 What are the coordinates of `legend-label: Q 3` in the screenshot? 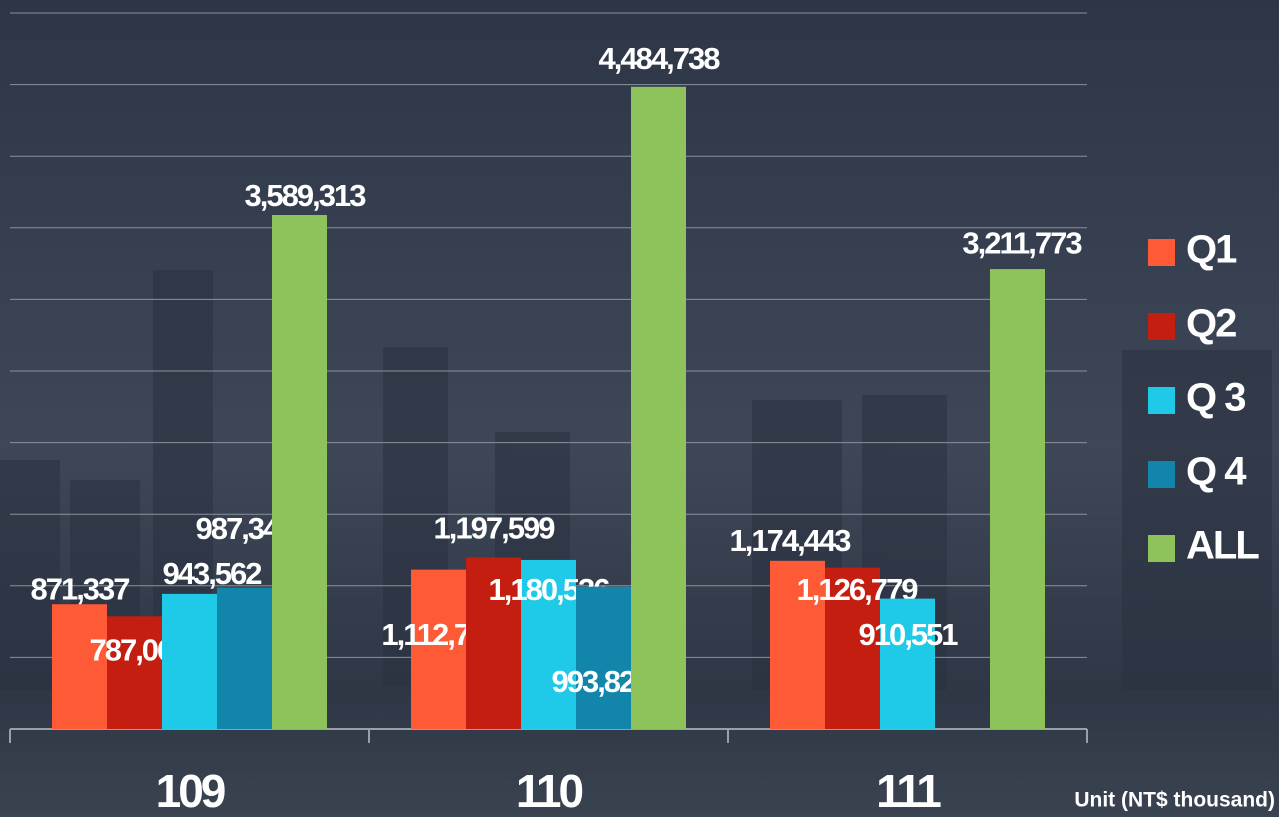 It's located at (1215, 398).